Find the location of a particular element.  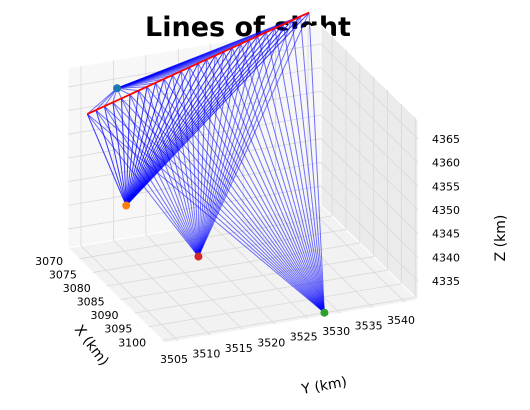

z-tick-label: 4345 is located at coordinates (446, 234).